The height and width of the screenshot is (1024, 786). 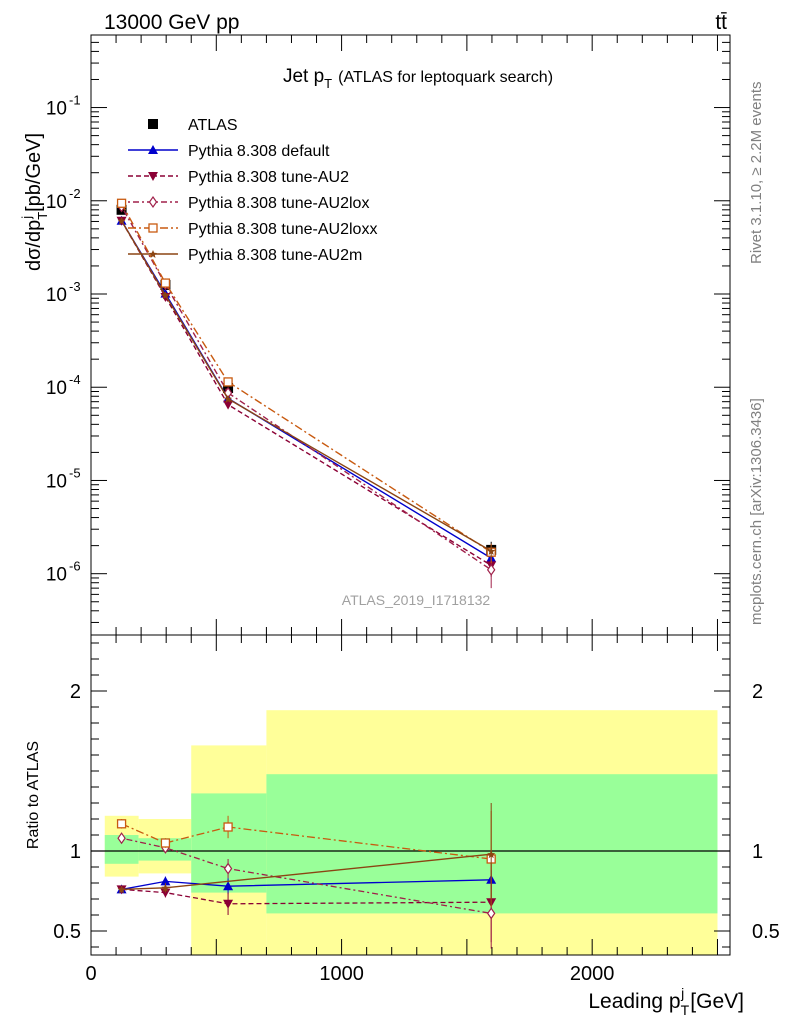 I want to click on main-title-suffix: (ATLAS for leptoquark search), so click(x=445, y=77).